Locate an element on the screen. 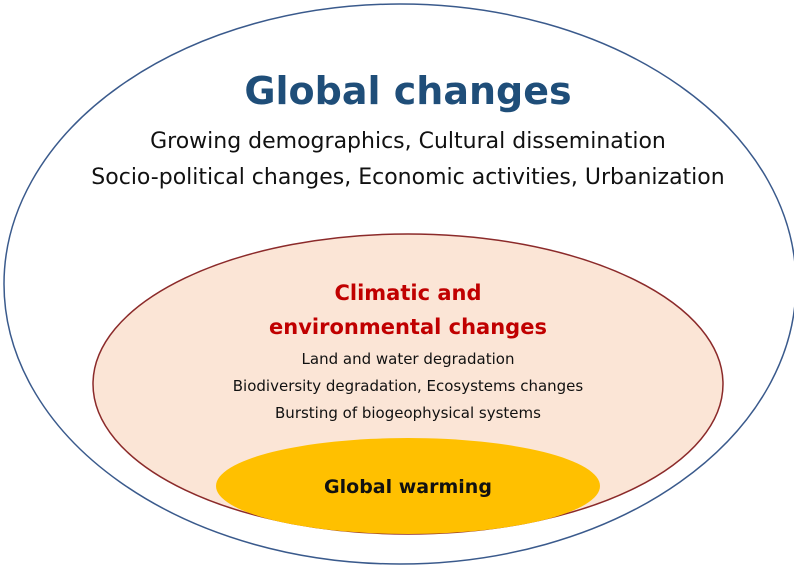  inner-title: Global warming is located at coordinates (408, 487).